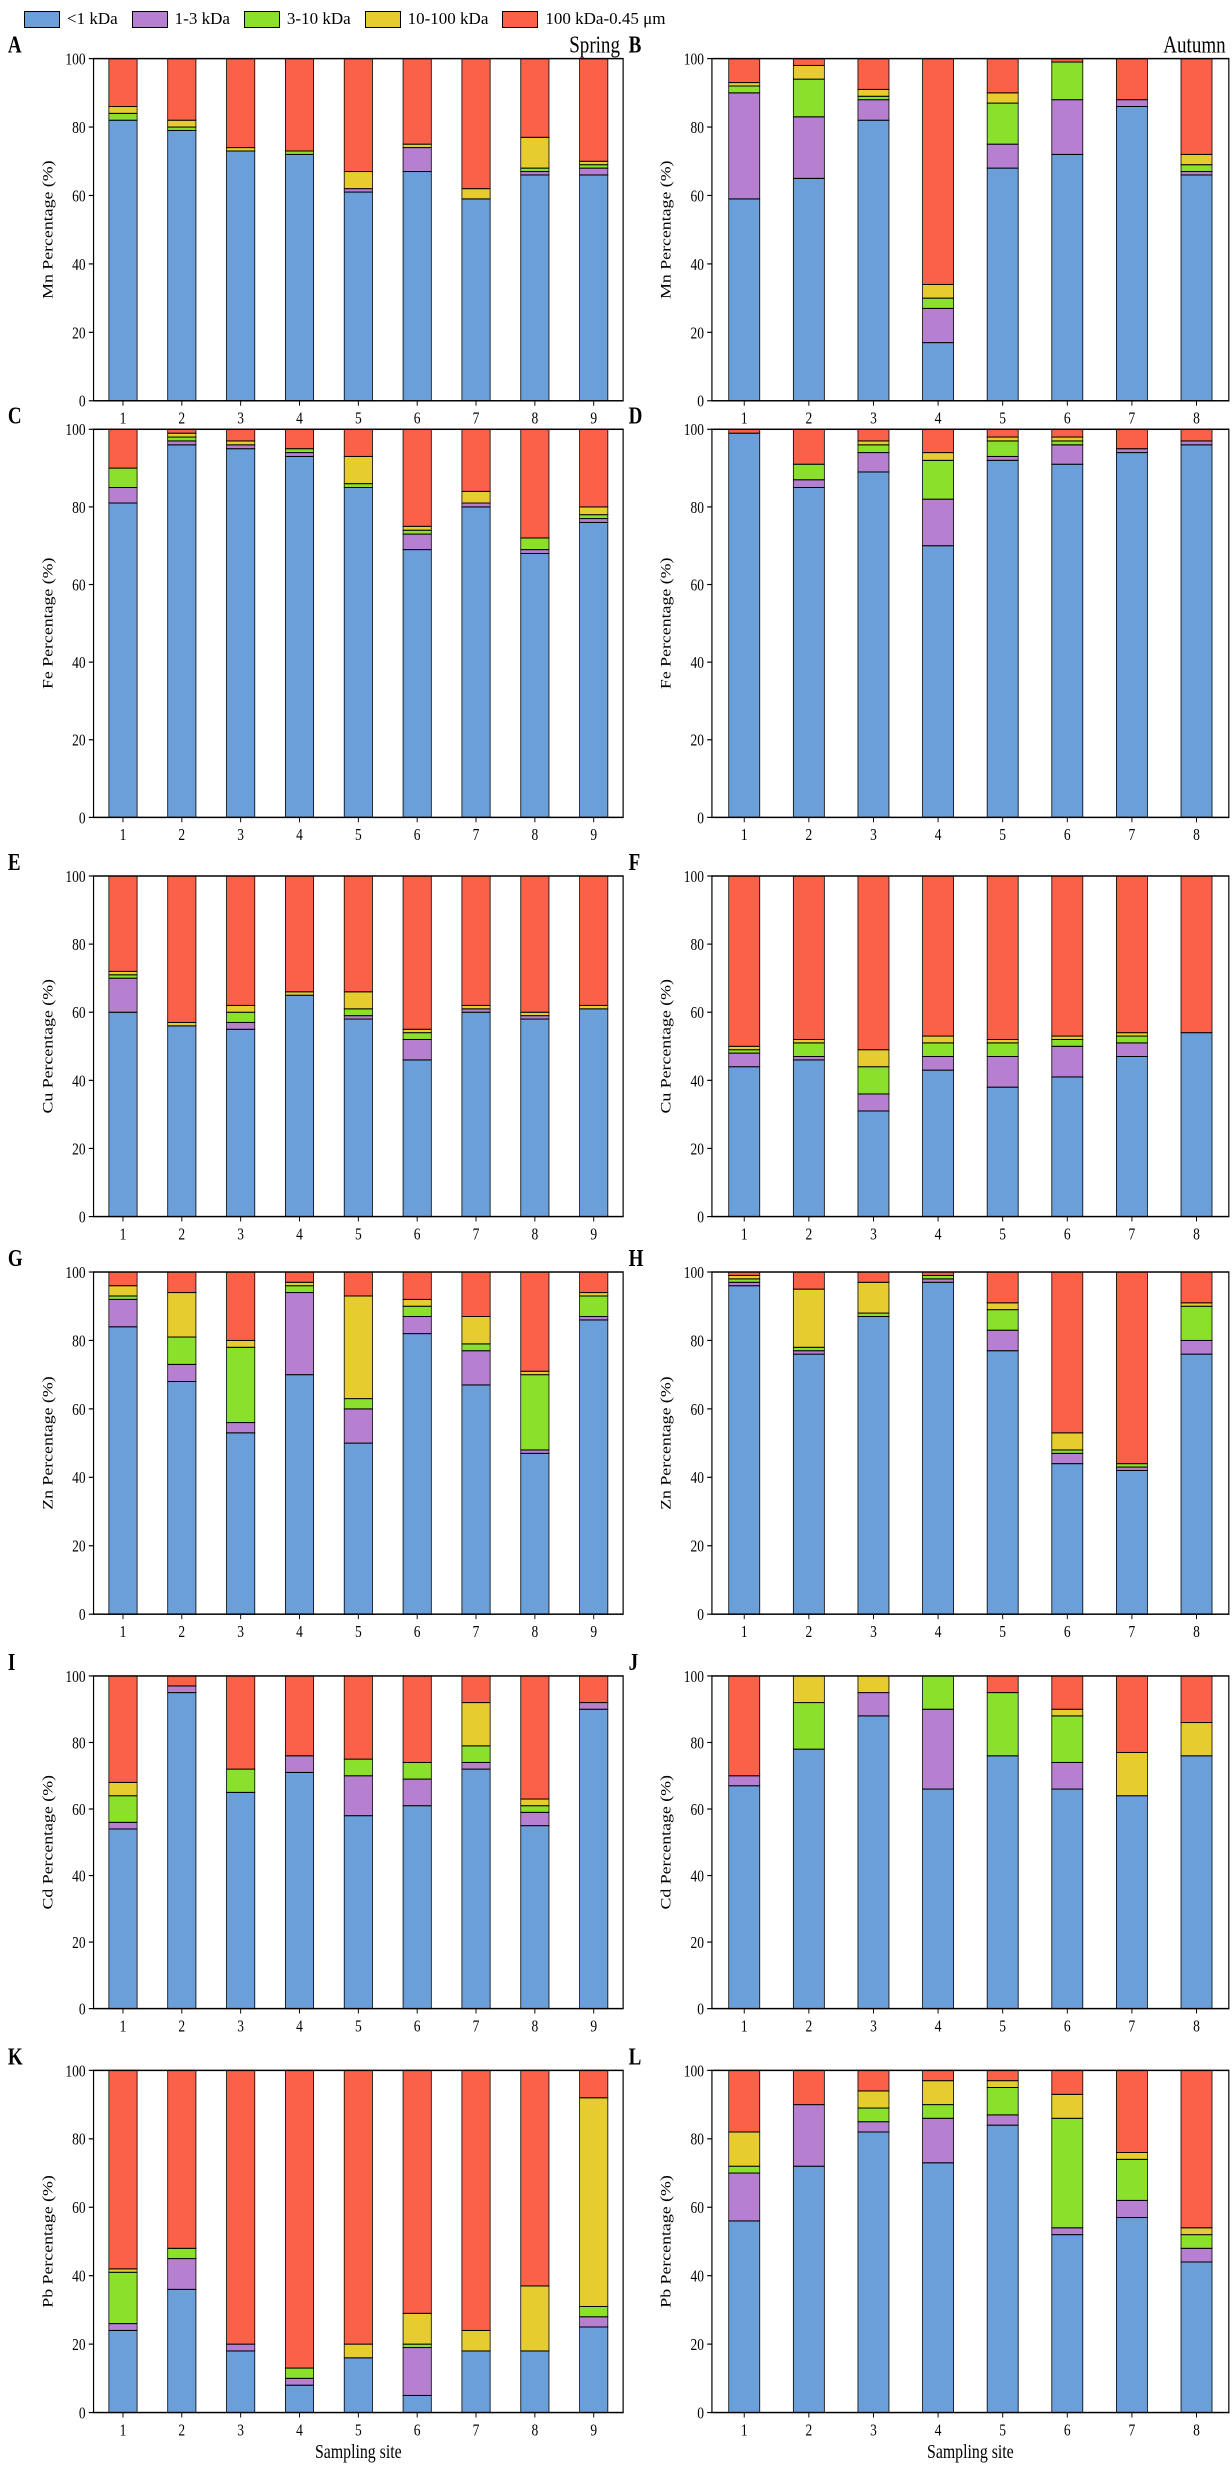  I want to click on panel-j-bar-site4-series1, so click(938, 1749).